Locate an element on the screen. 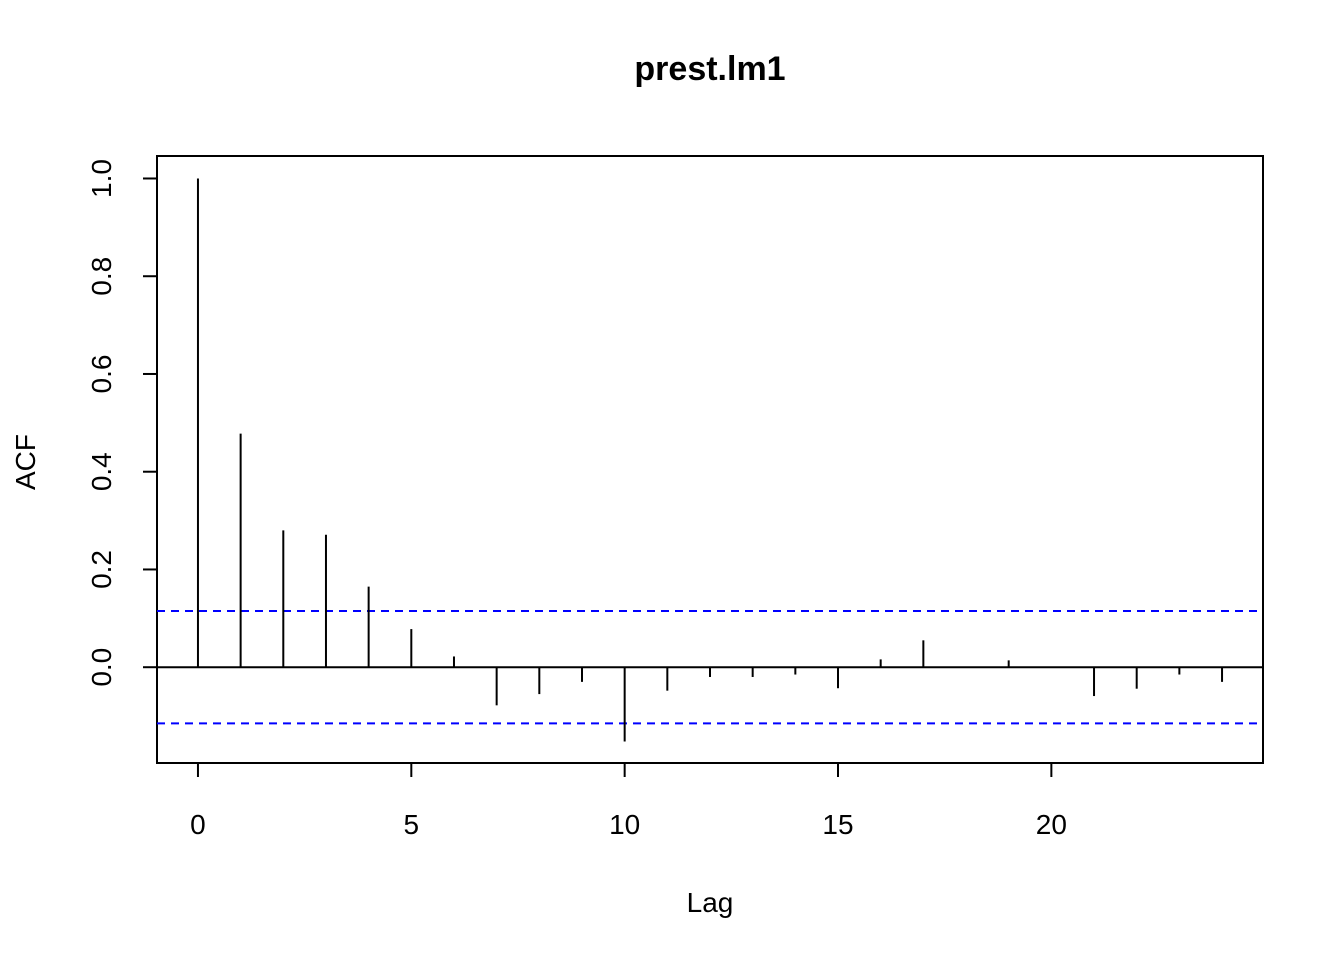  y-tick-label: 1.0 is located at coordinates (101, 178).